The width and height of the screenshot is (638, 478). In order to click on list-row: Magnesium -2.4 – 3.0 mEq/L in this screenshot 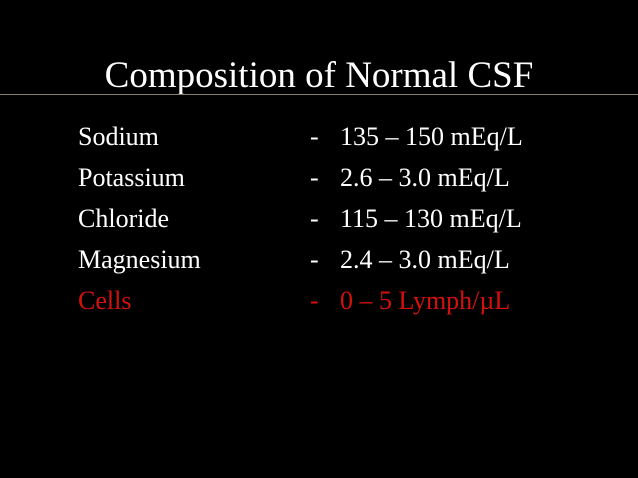, I will do `click(319, 260)`.